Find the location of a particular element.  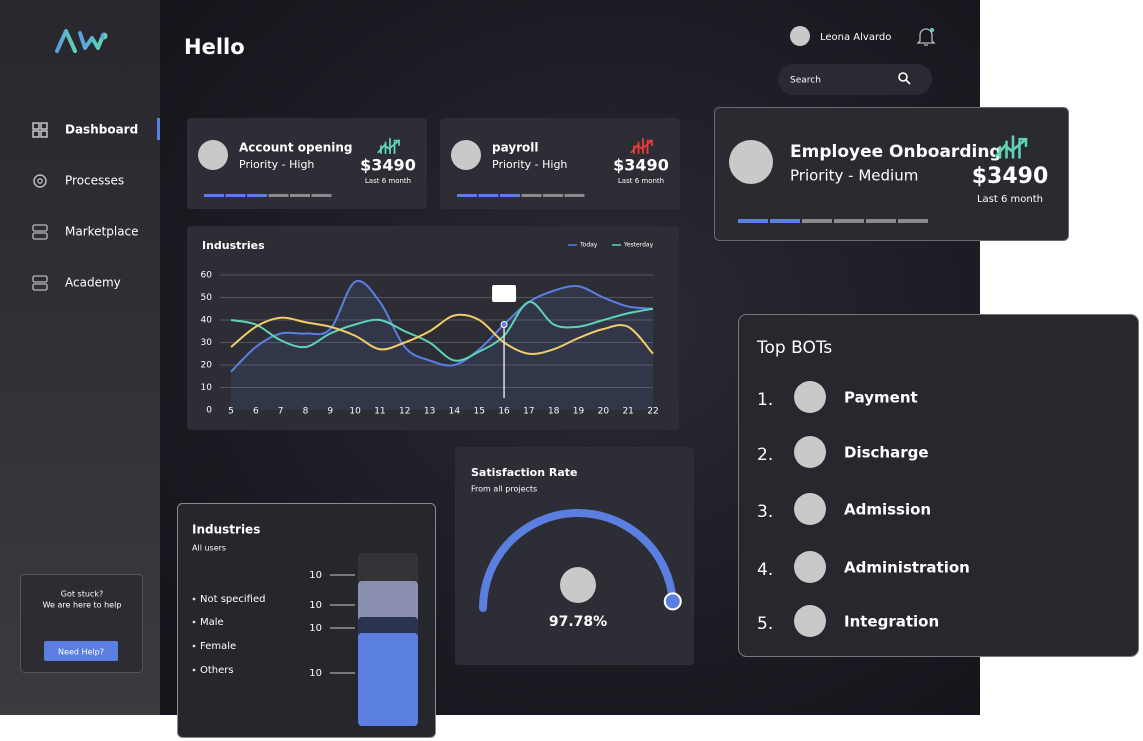

bot-item: 5. Integration is located at coordinates (848, 621).